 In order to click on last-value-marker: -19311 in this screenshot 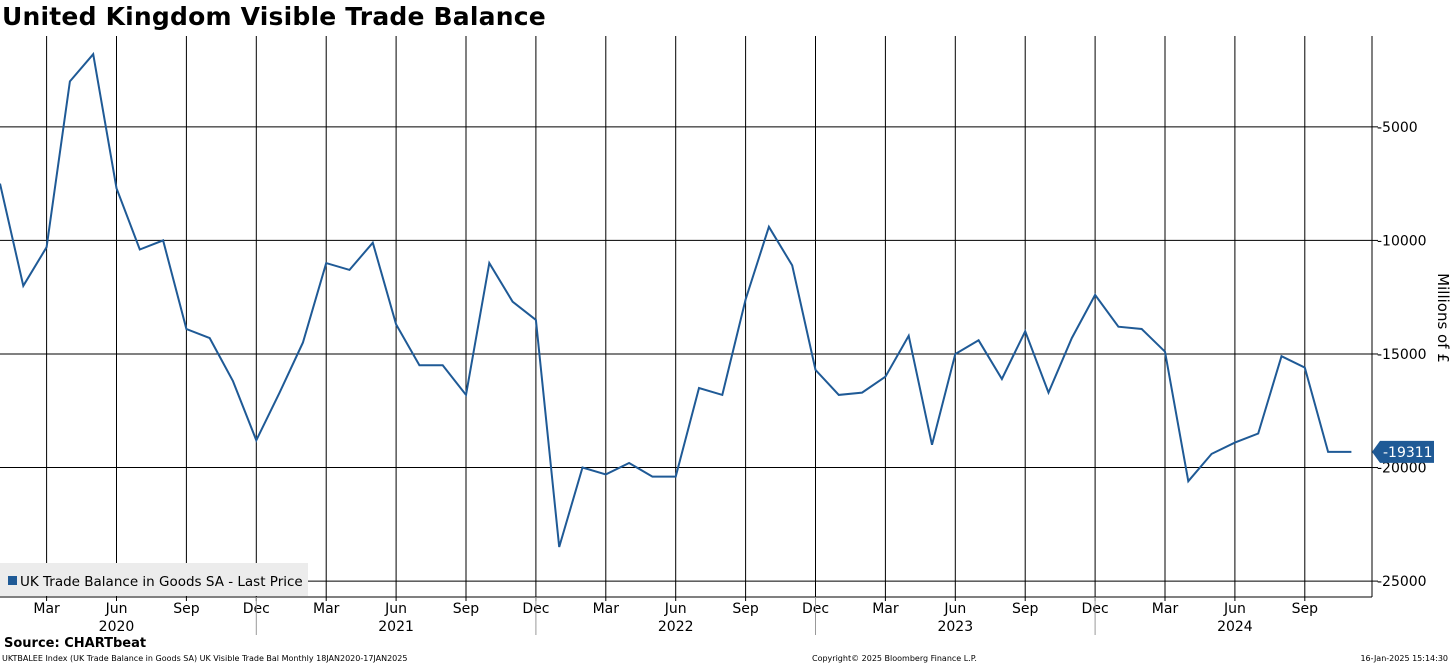, I will do `click(1403, 451)`.